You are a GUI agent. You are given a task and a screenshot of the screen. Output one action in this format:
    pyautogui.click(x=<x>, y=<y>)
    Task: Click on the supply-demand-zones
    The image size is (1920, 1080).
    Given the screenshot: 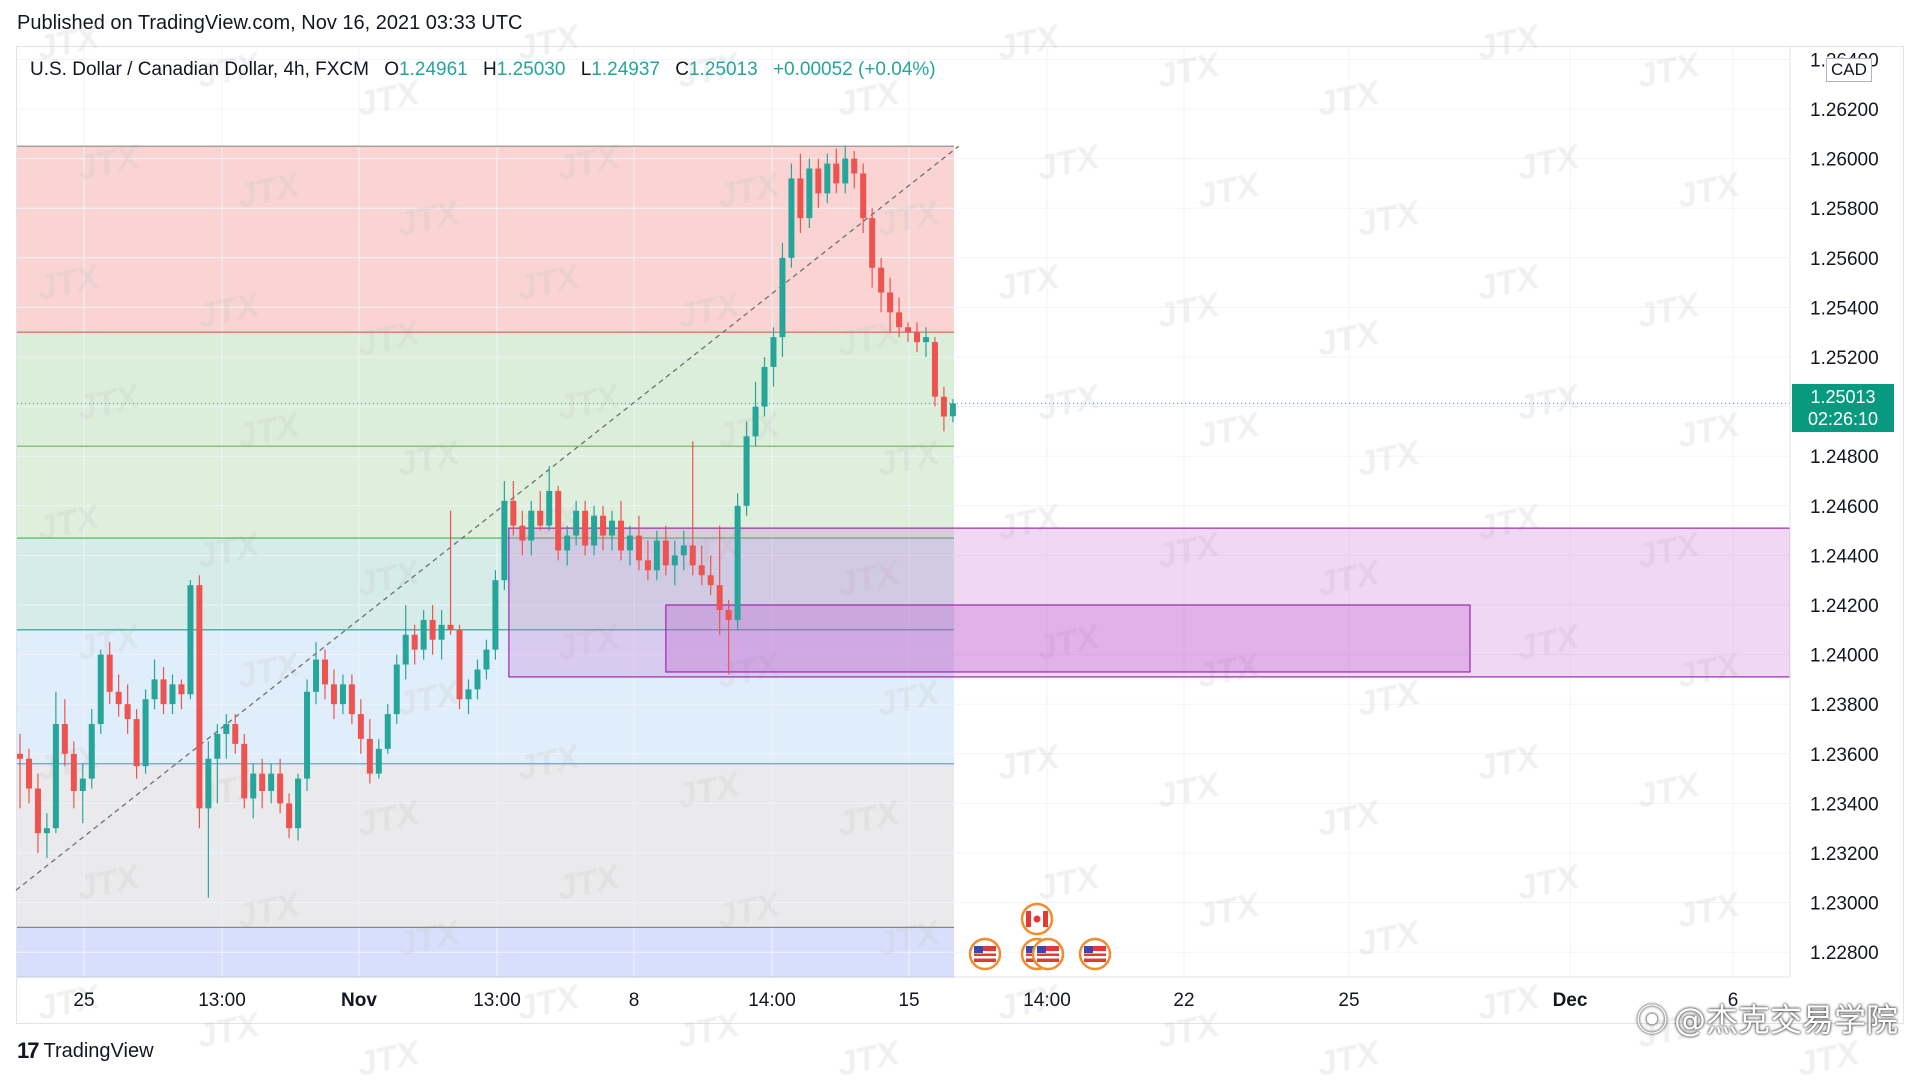 What is the action you would take?
    pyautogui.click(x=1149, y=602)
    